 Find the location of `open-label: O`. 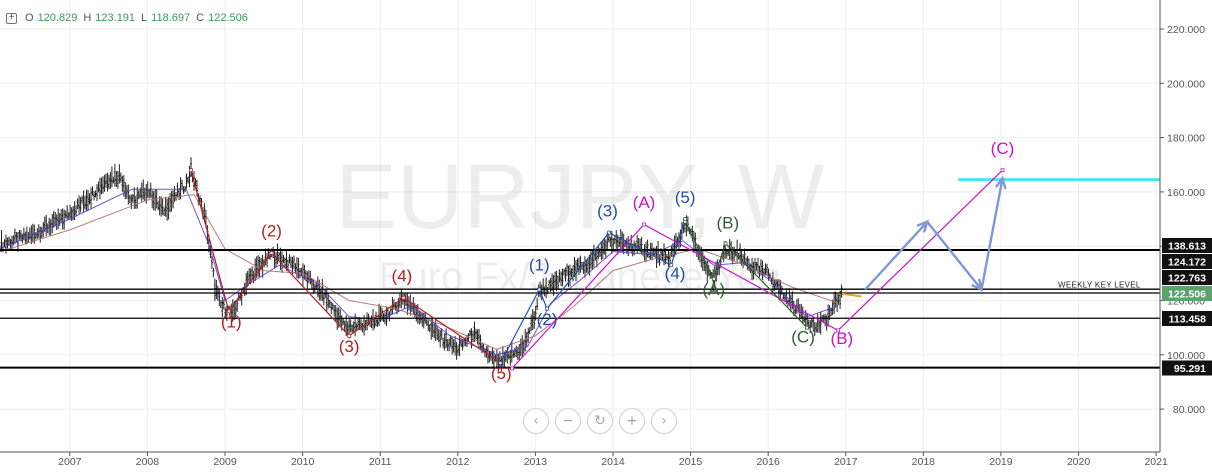

open-label: O is located at coordinates (29, 18).